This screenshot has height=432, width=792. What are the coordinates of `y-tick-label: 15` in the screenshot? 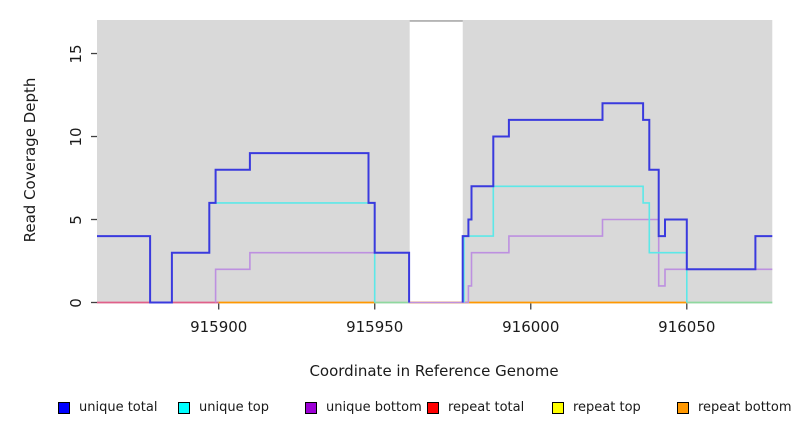 It's located at (76, 53).